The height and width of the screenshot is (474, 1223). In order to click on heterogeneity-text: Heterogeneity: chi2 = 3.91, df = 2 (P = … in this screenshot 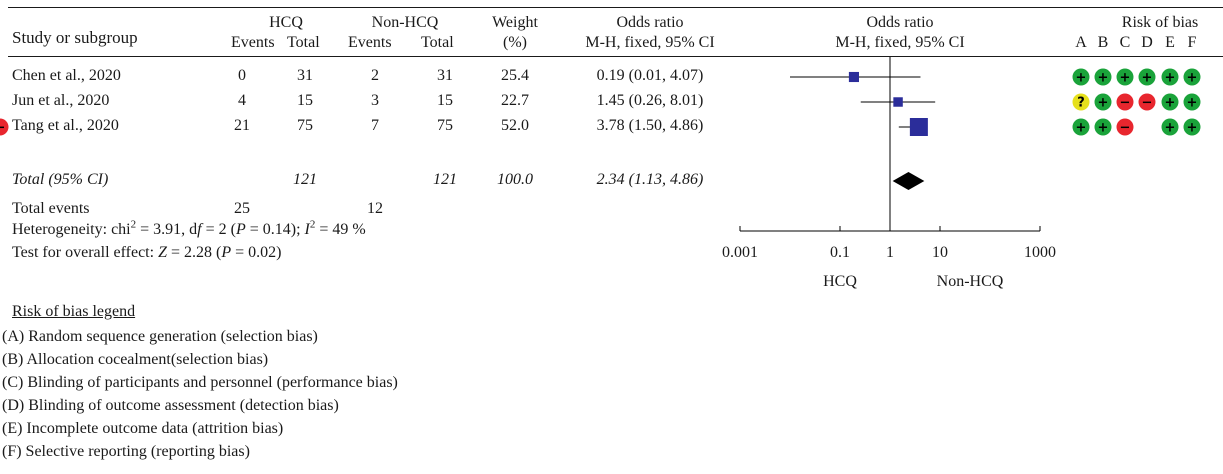, I will do `click(189, 229)`.